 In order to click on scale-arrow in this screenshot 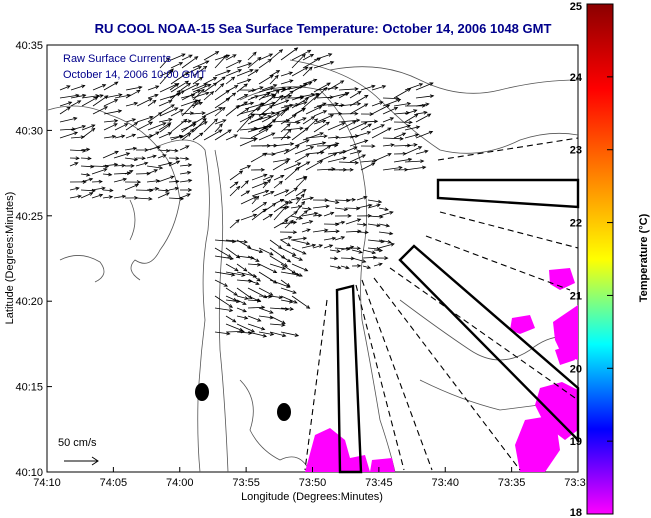, I will do `click(81, 461)`.